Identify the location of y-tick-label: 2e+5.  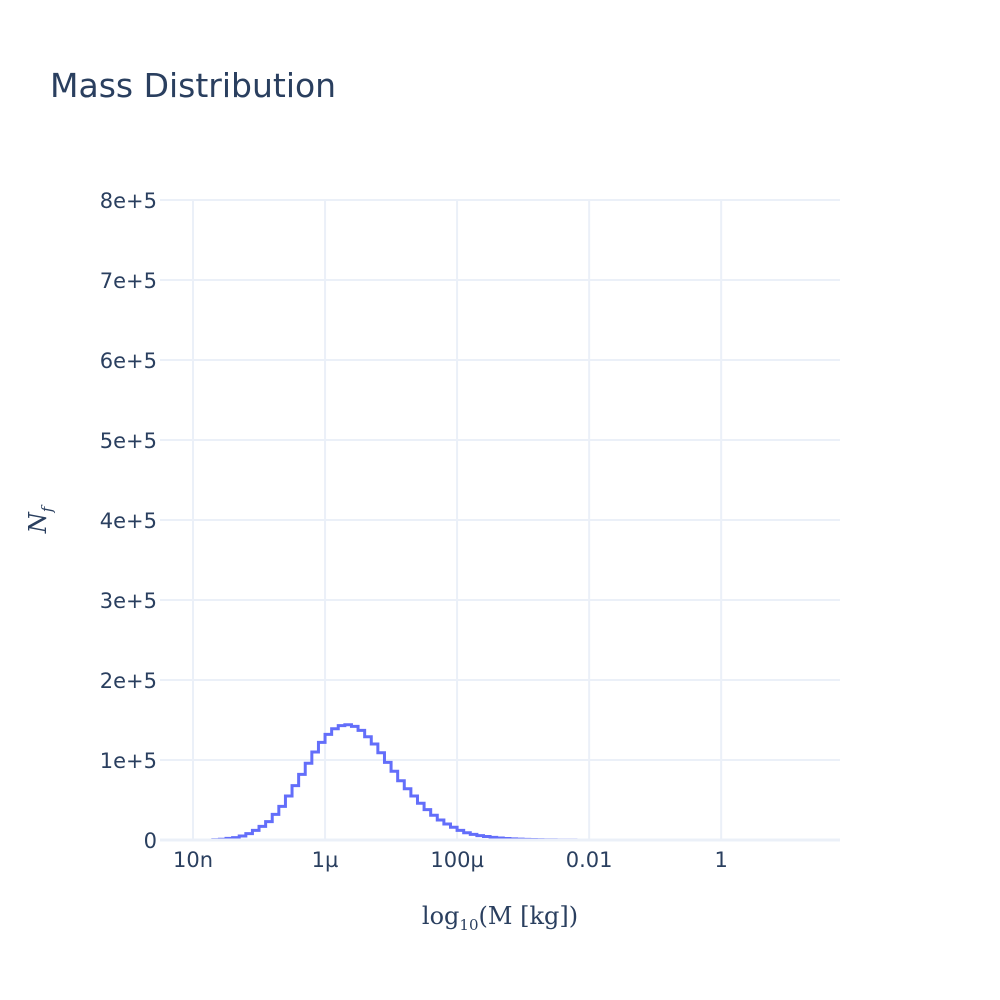
(128, 681).